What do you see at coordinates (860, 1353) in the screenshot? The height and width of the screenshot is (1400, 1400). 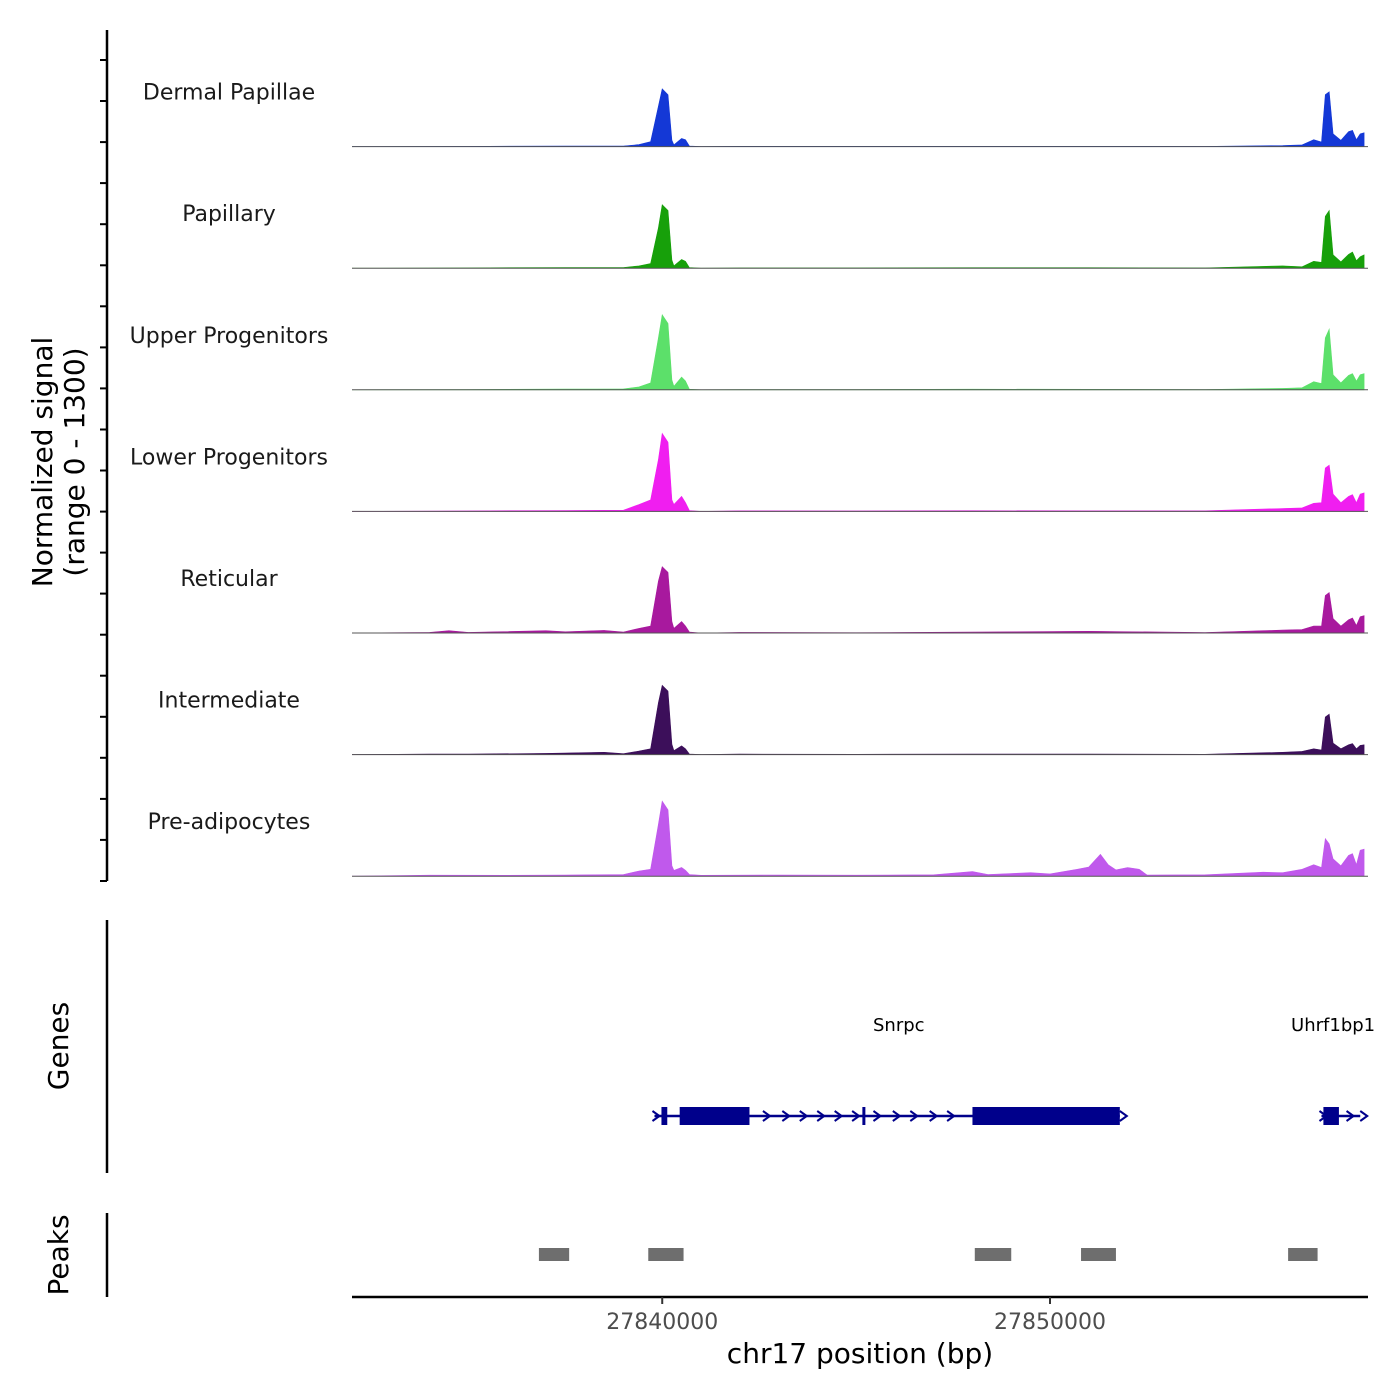 I see `x-axis-title: chr17 position (bp)` at bounding box center [860, 1353].